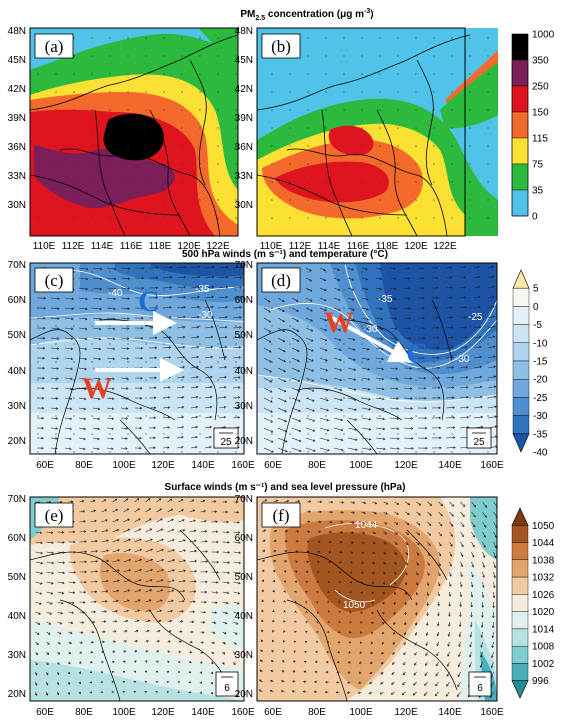 The image size is (566, 725). I want to click on xtick: 60E, so click(45, 712).